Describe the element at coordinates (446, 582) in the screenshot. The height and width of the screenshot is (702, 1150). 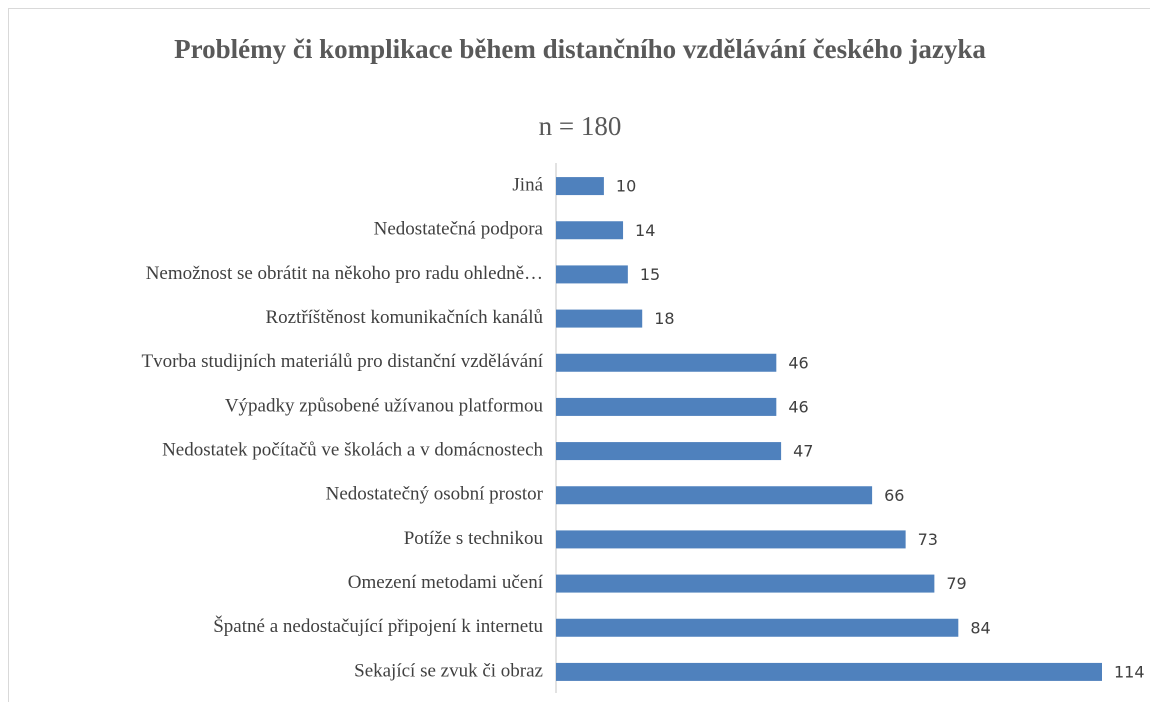
I see `y-tick-label: Omezení metodami učení` at that location.